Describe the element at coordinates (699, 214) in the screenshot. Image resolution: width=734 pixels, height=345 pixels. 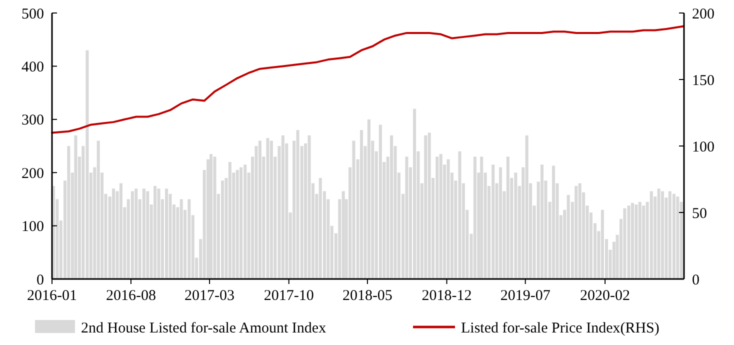
I see `y2-tick-label: 50` at that location.